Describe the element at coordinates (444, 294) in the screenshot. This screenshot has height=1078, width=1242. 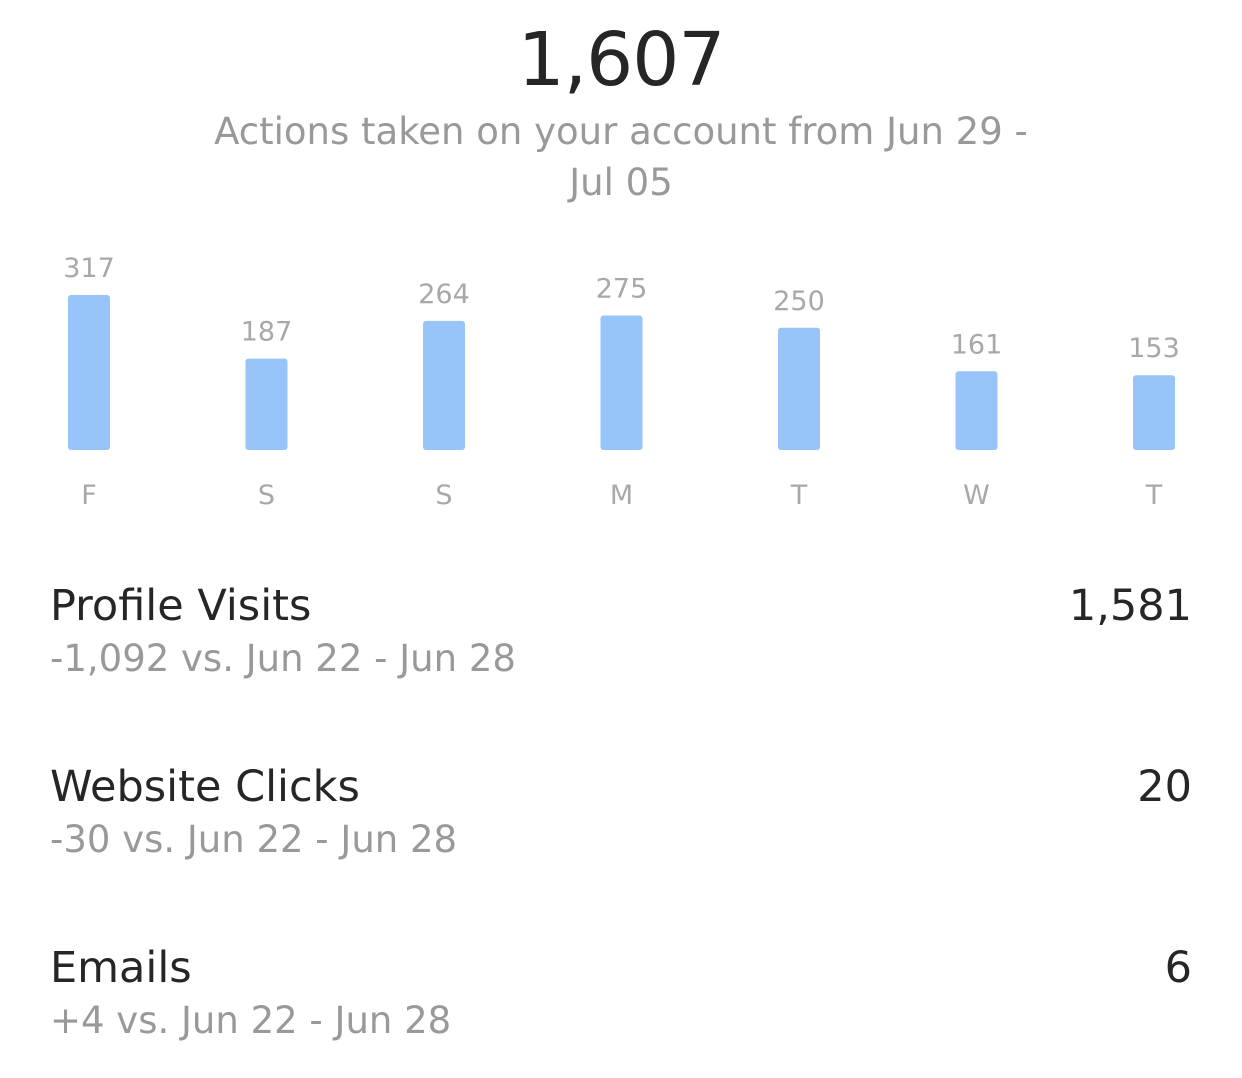
I see `bar-value-label: 264` at that location.